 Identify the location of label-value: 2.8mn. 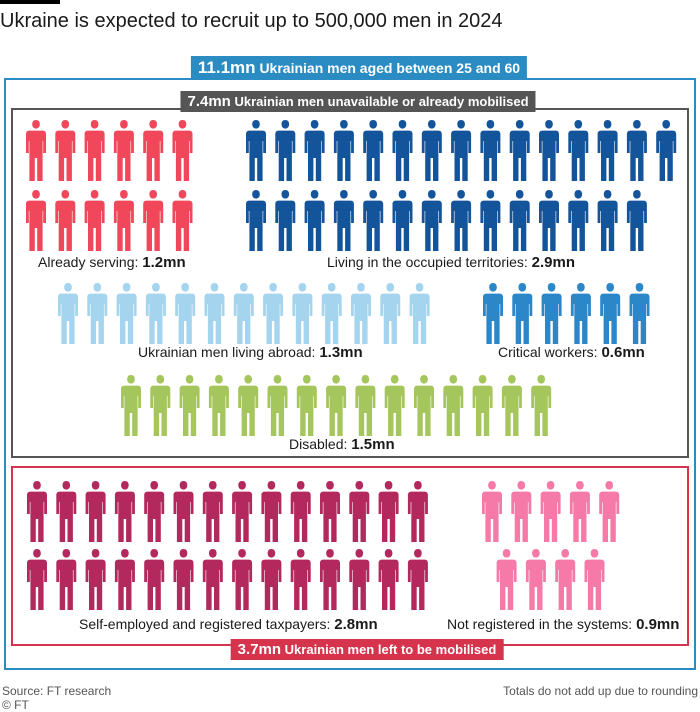
(356, 624).